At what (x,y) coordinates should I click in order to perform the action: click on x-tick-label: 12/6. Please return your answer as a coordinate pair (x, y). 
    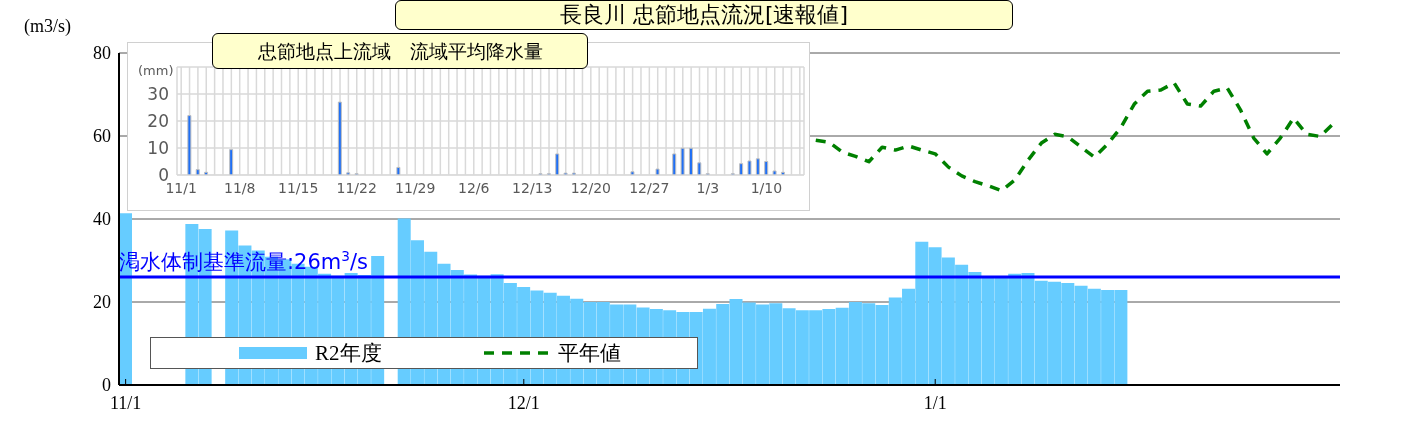
    Looking at the image, I should click on (474, 187).